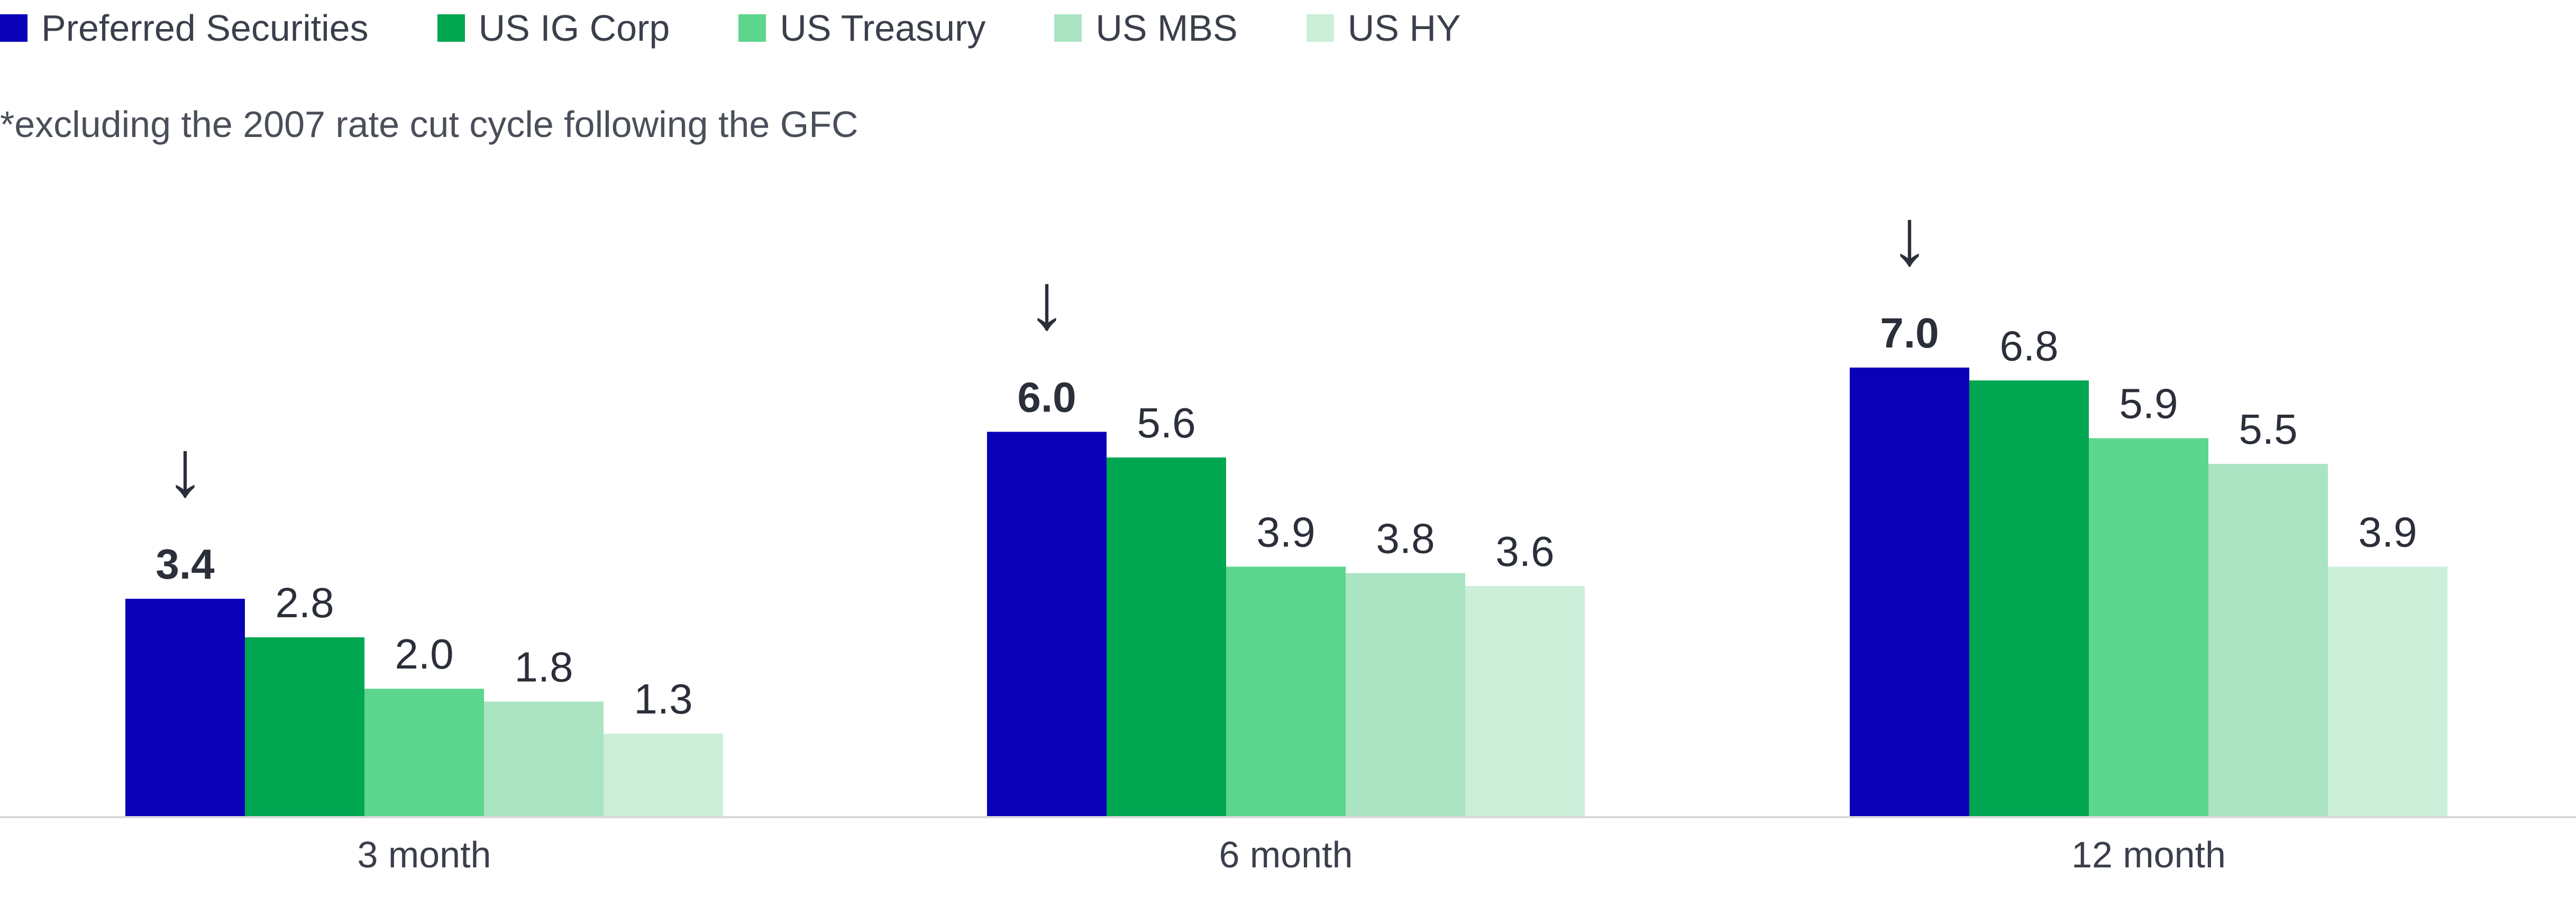 The width and height of the screenshot is (2576, 906). I want to click on x-tick-label: 12 month, so click(2148, 854).